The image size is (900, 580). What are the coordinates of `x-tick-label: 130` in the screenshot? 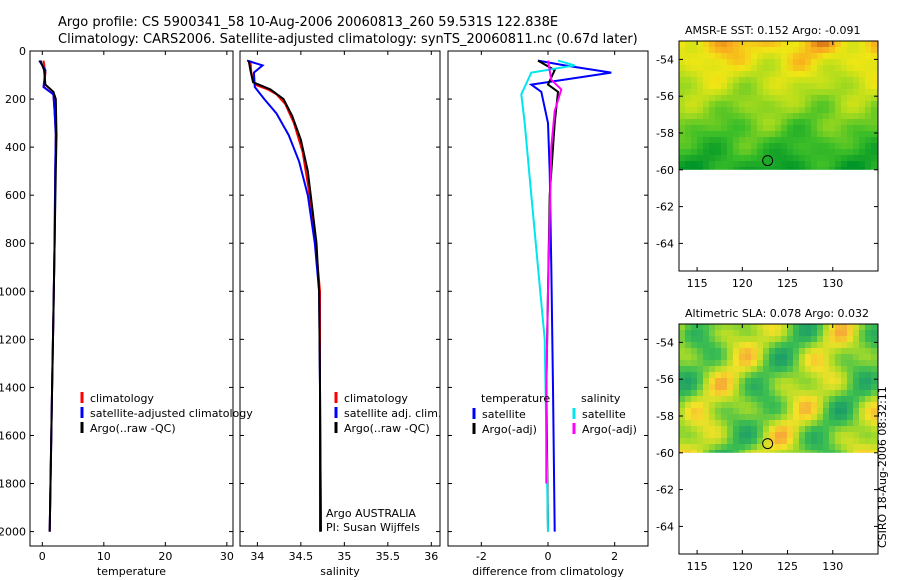 It's located at (832, 283).